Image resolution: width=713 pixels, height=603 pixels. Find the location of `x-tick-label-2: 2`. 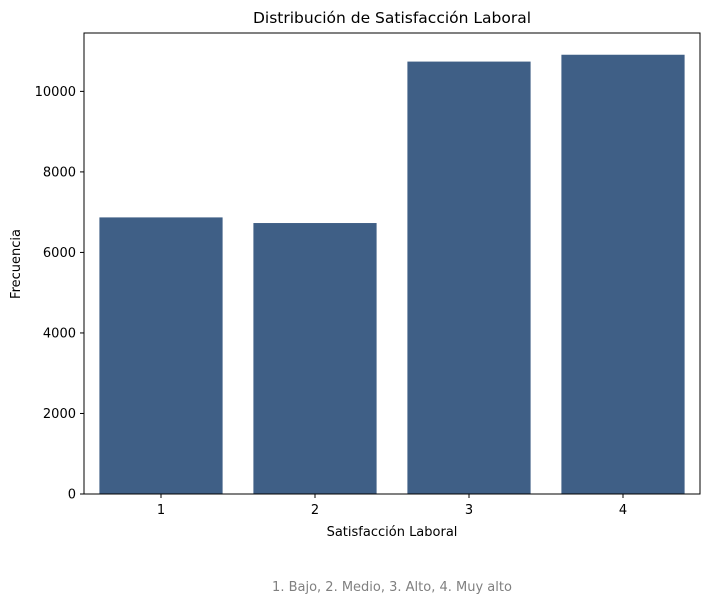

x-tick-label-2: 2 is located at coordinates (315, 510).